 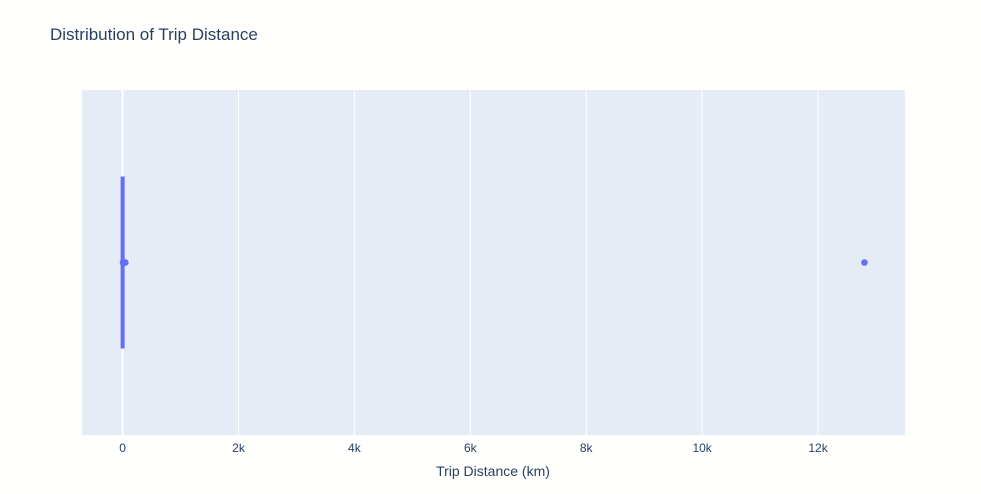 What do you see at coordinates (471, 448) in the screenshot?
I see `x-tick-label: 6k` at bounding box center [471, 448].